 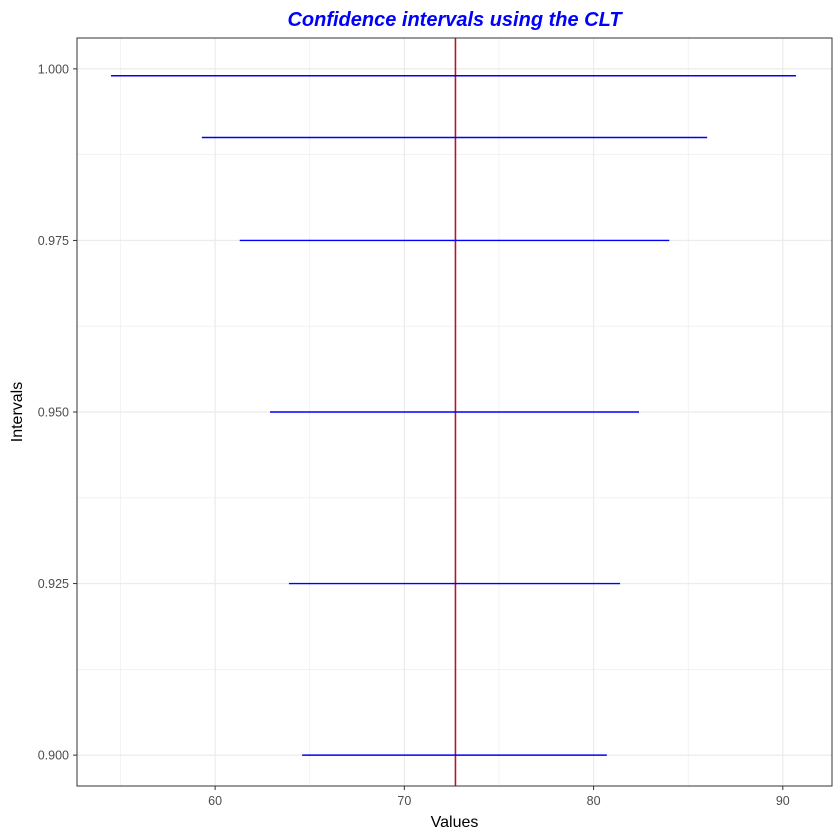 What do you see at coordinates (53, 584) in the screenshot?
I see `y-tick-label: 0.925` at bounding box center [53, 584].